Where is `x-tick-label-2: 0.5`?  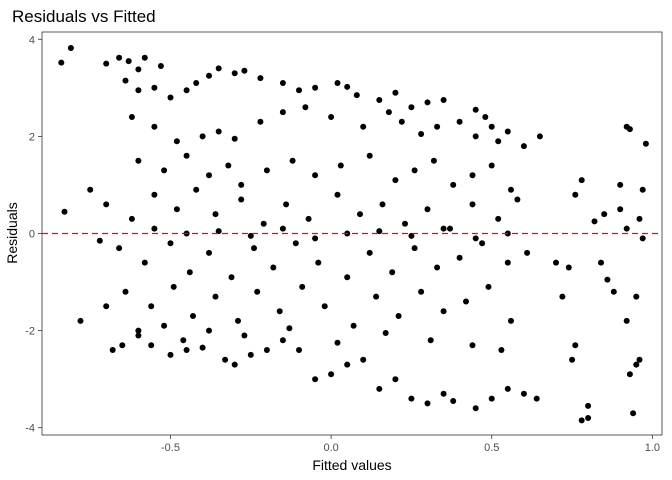 x-tick-label-2: 0.5 is located at coordinates (491, 448).